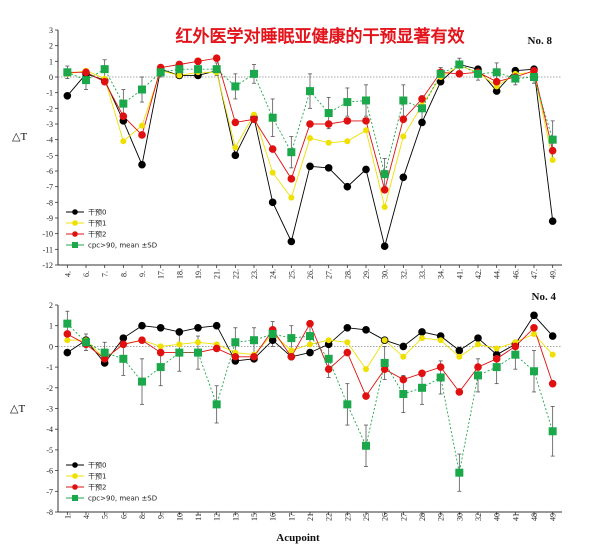 This screenshot has height=551, width=600. I want to click on x-tick-label: 48., so click(534, 516).